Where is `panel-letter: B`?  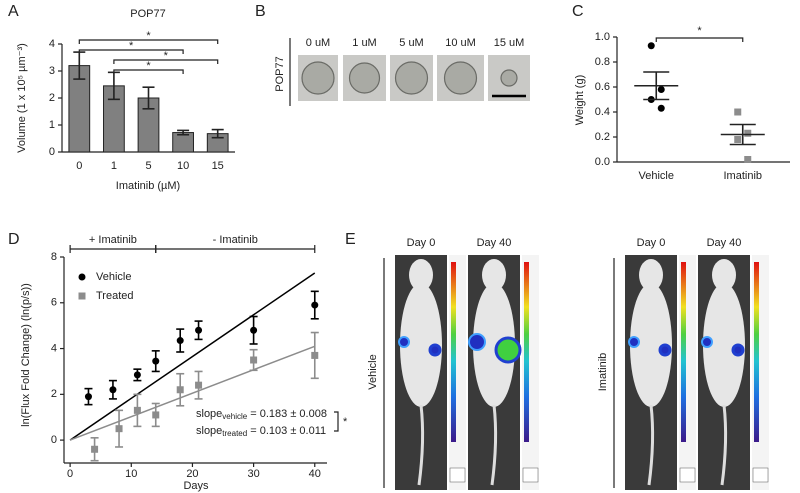
panel-letter: B is located at coordinates (260, 11).